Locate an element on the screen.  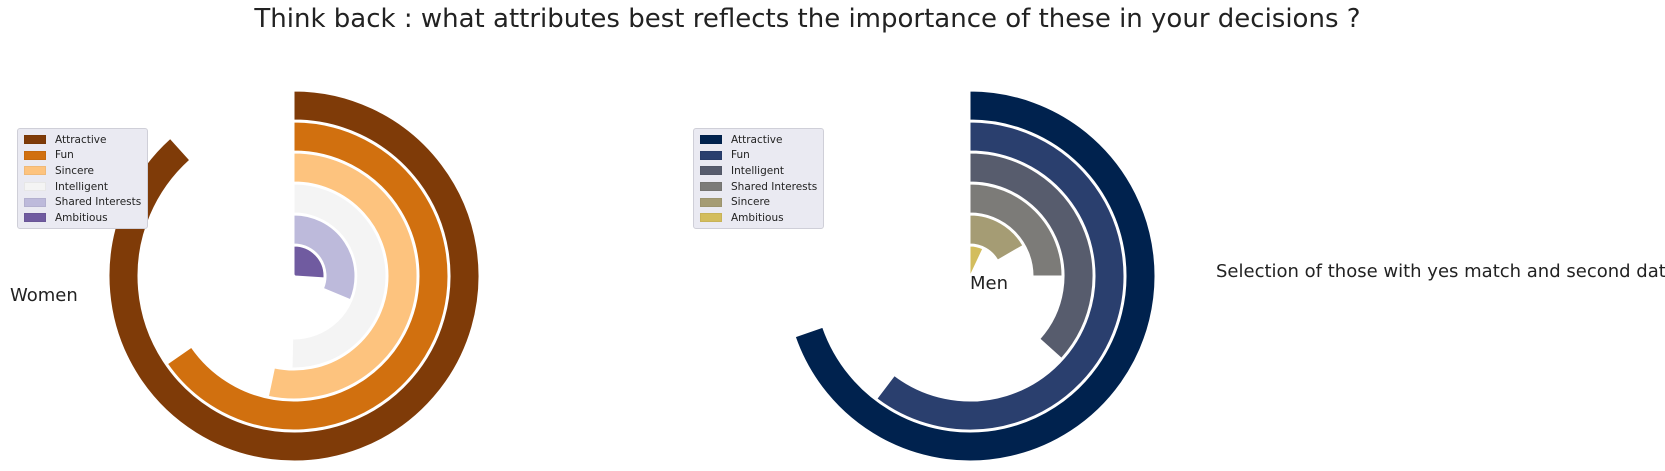
bar-men-shared-interests is located at coordinates (1016, 230).